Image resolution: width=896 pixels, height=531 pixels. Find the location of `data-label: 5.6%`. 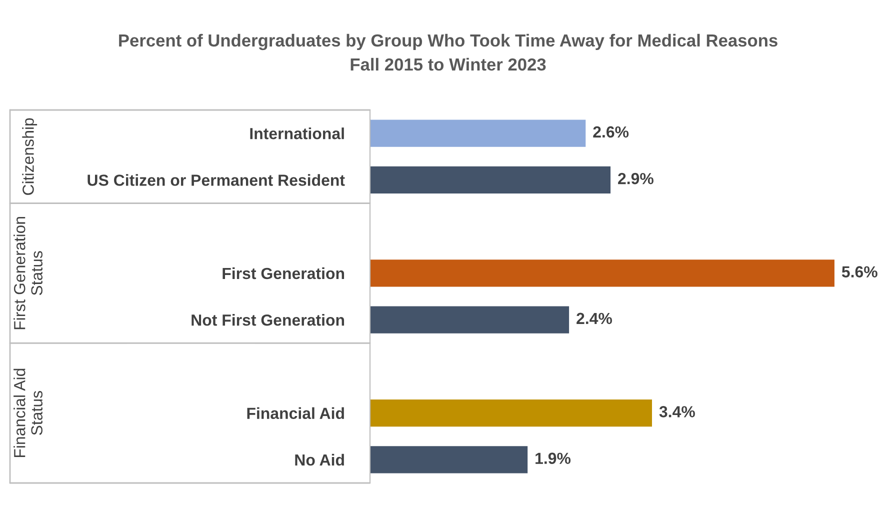

data-label: 5.6% is located at coordinates (860, 272).